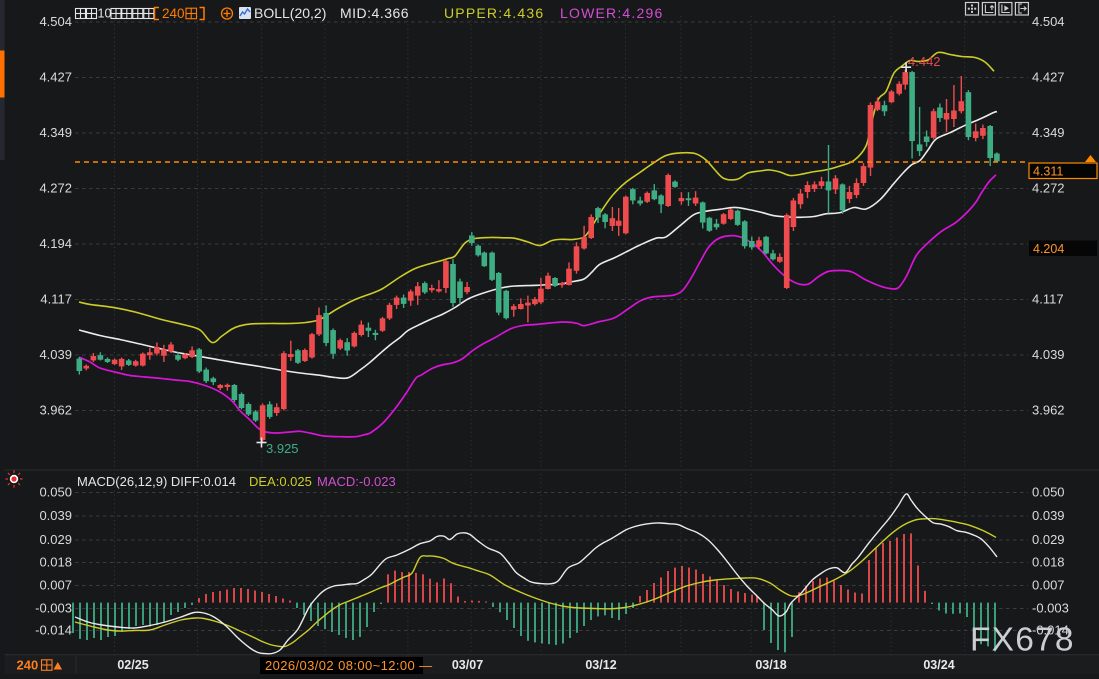  Describe the element at coordinates (280, 481) in the screenshot. I see `svg-text: DEA:0.025` at that location.